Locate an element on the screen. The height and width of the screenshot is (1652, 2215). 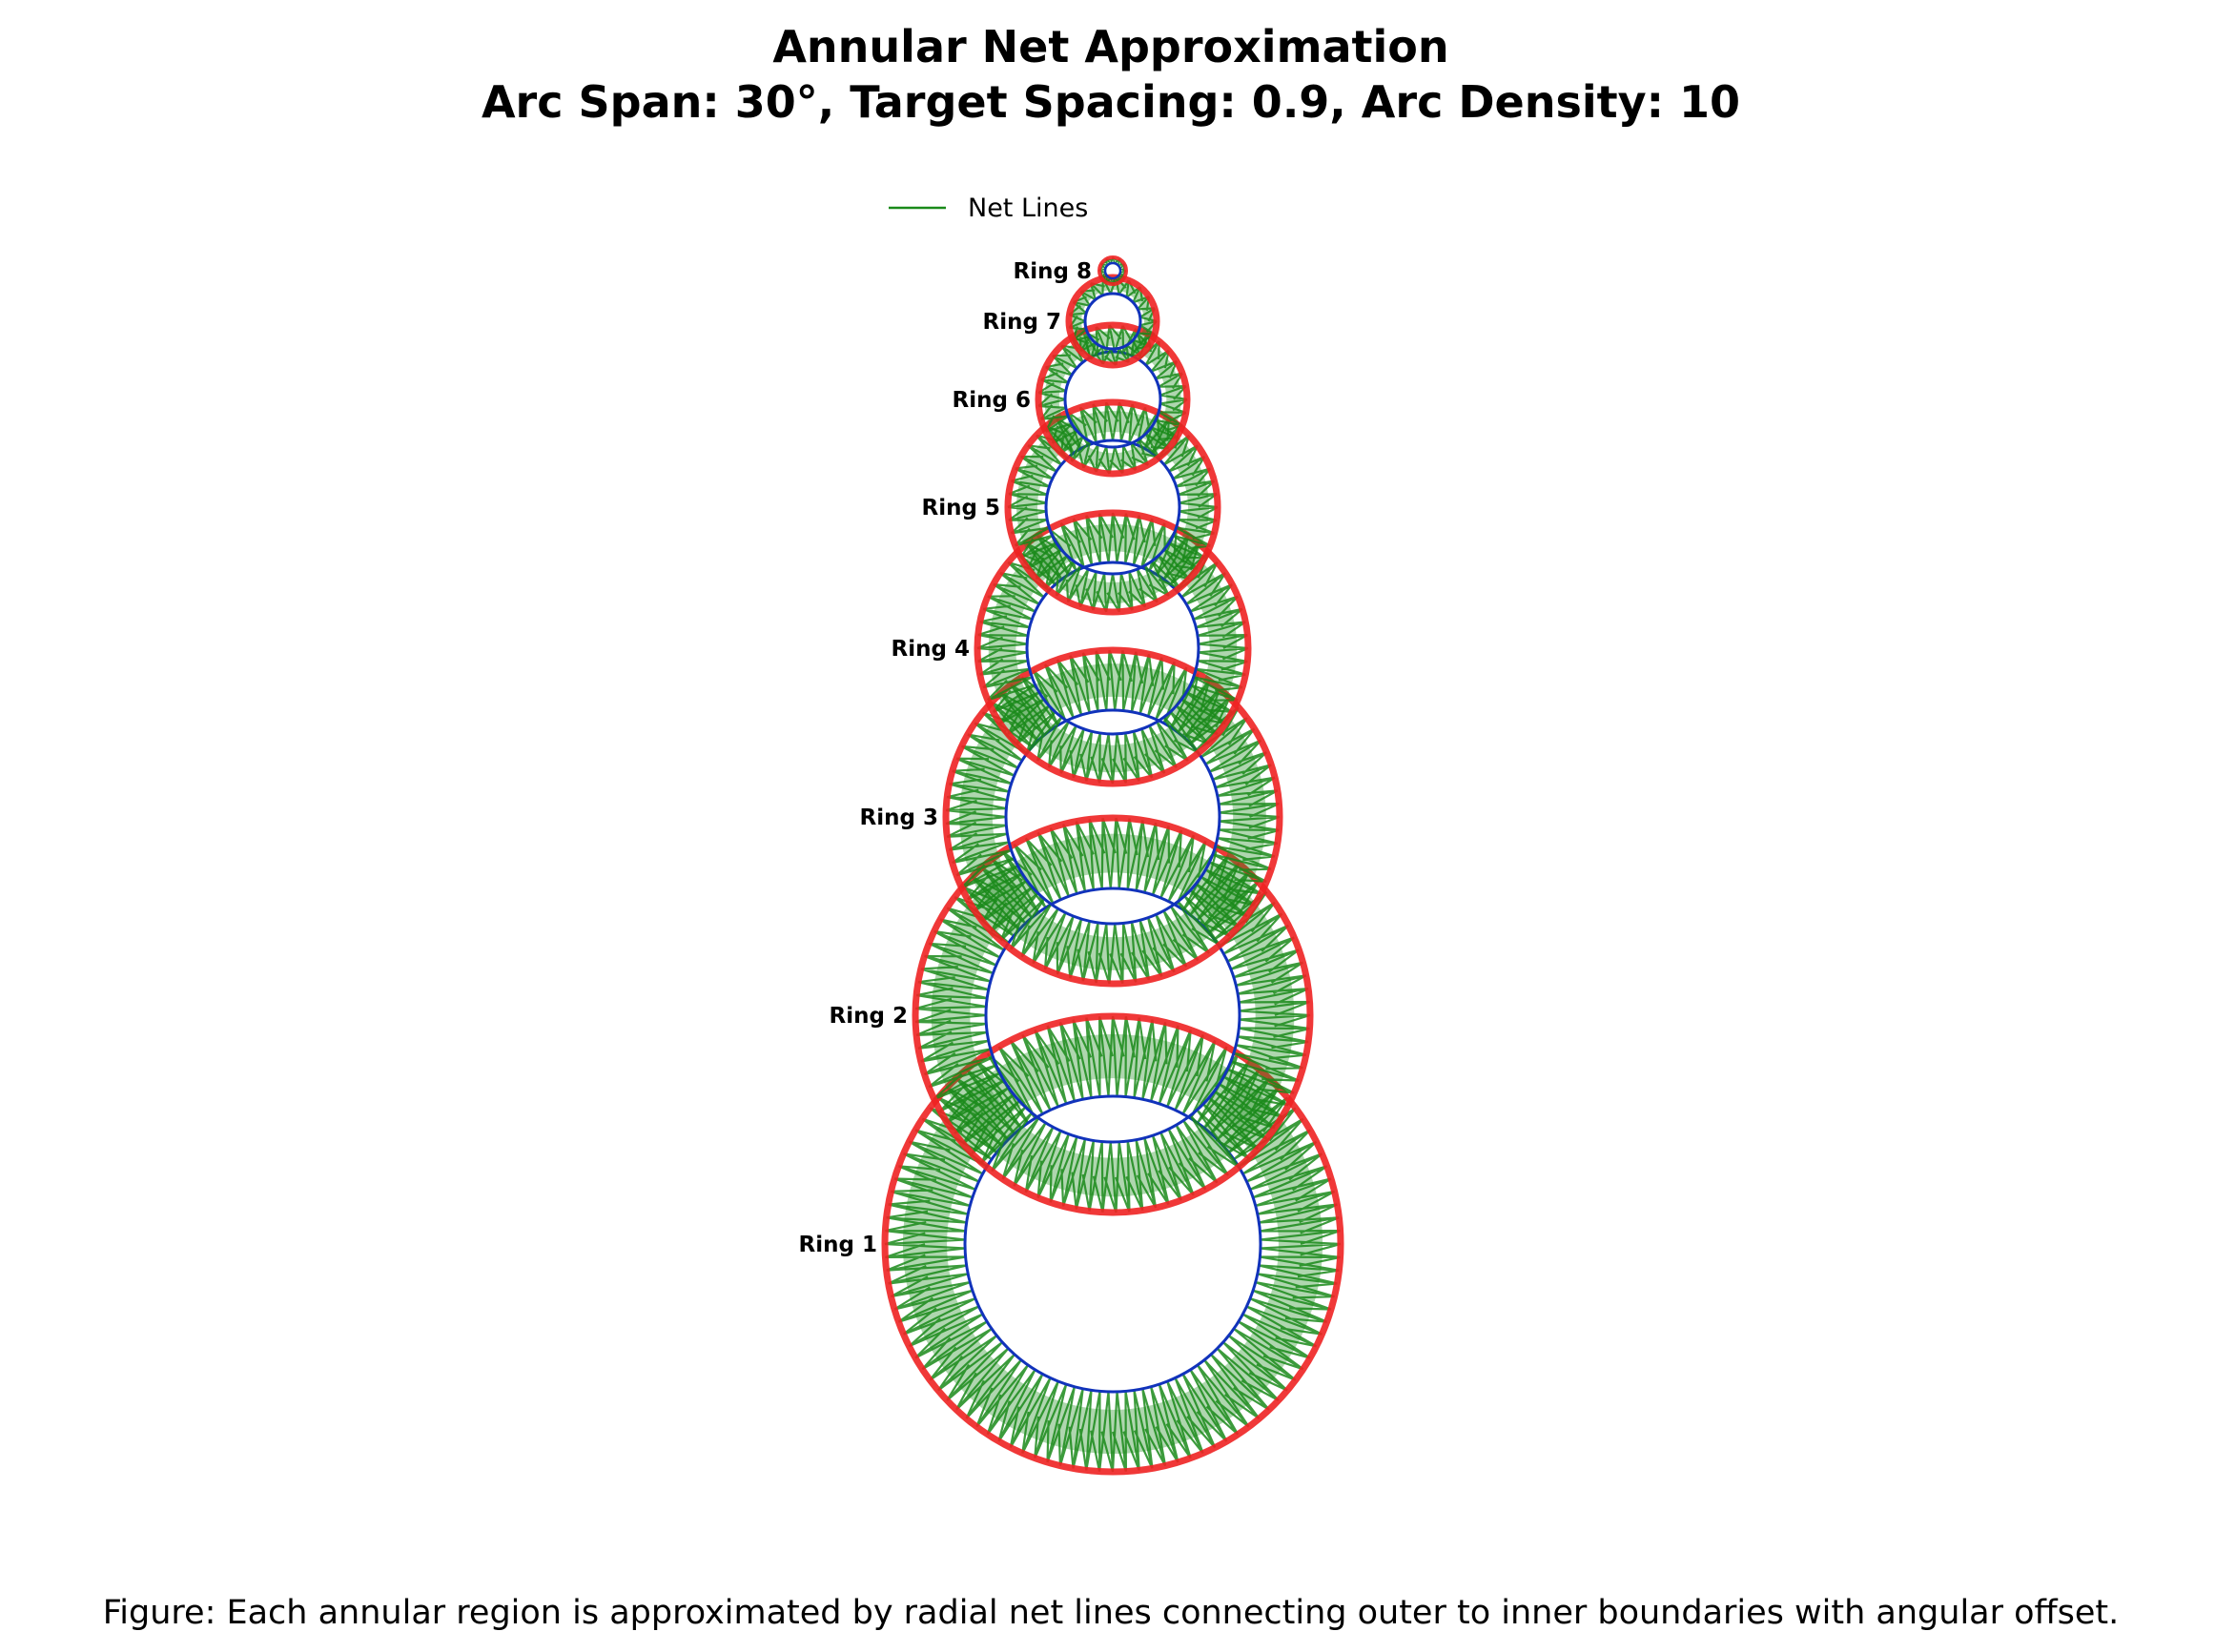
ring-2-outer-boundary is located at coordinates (1113, 1015).